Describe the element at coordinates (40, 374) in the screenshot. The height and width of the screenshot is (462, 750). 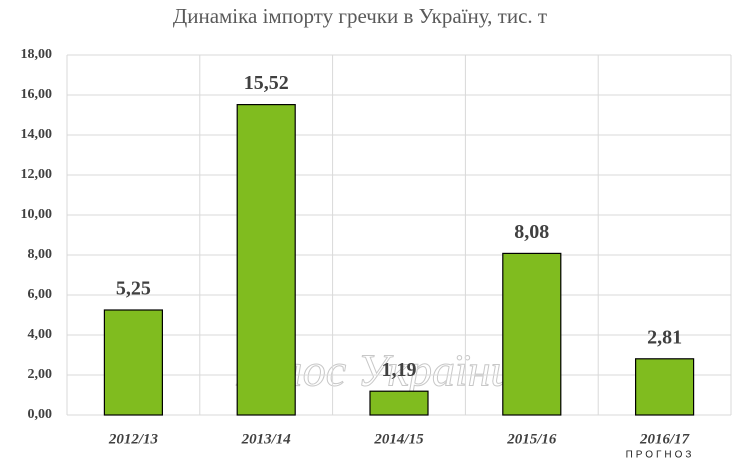
I see `y-tick-label: 2,00` at that location.